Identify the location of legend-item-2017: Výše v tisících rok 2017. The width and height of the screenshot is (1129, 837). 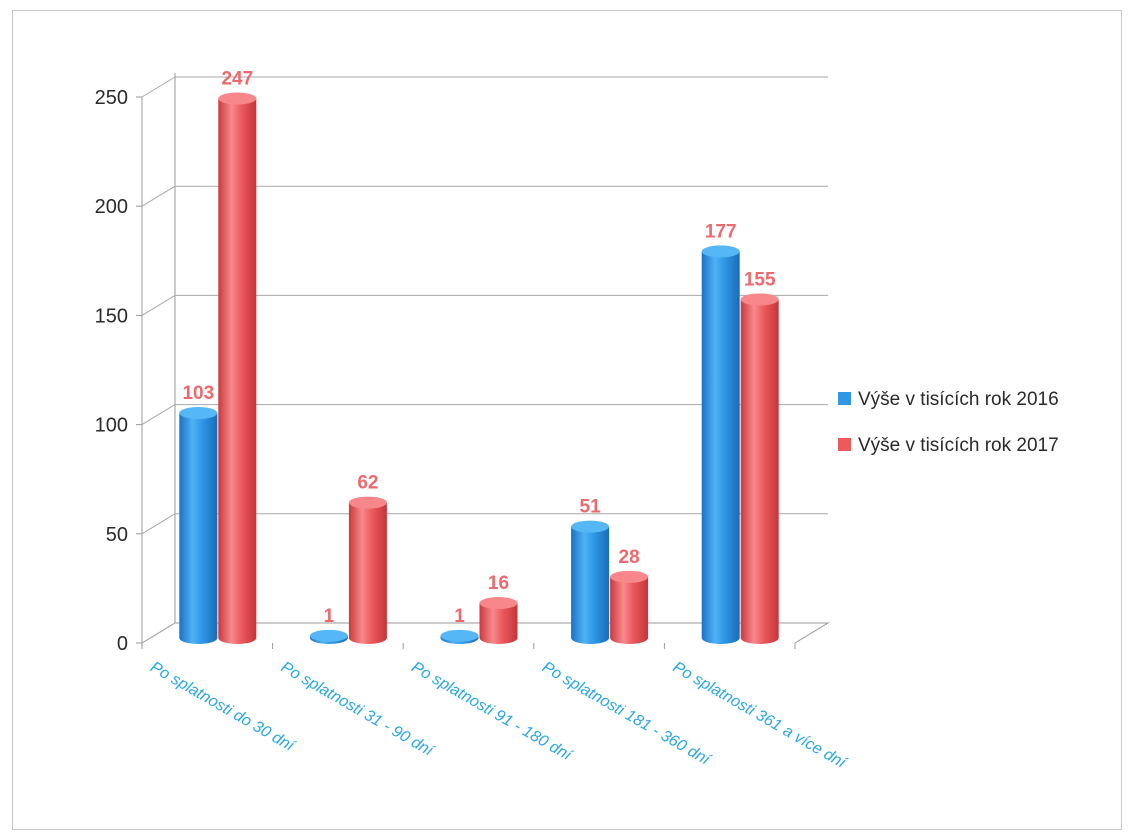
(948, 445).